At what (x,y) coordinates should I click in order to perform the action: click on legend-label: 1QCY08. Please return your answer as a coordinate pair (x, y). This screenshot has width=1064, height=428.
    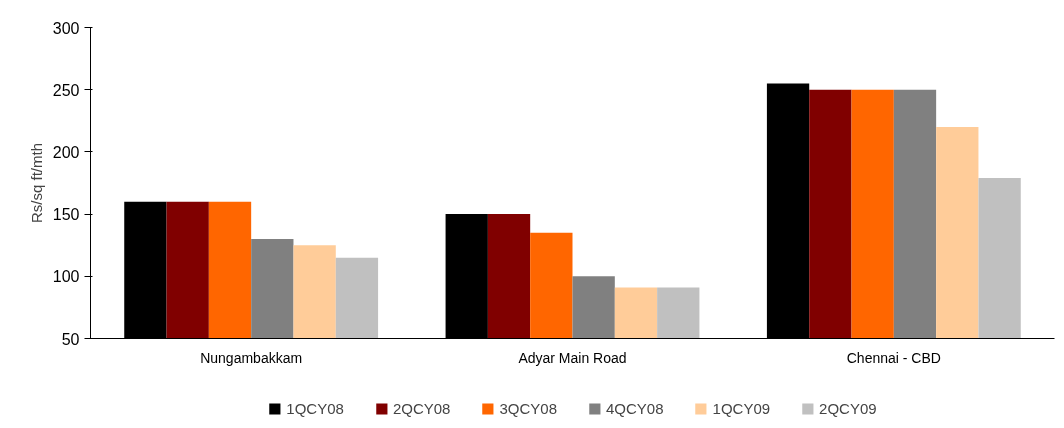
    Looking at the image, I should click on (315, 408).